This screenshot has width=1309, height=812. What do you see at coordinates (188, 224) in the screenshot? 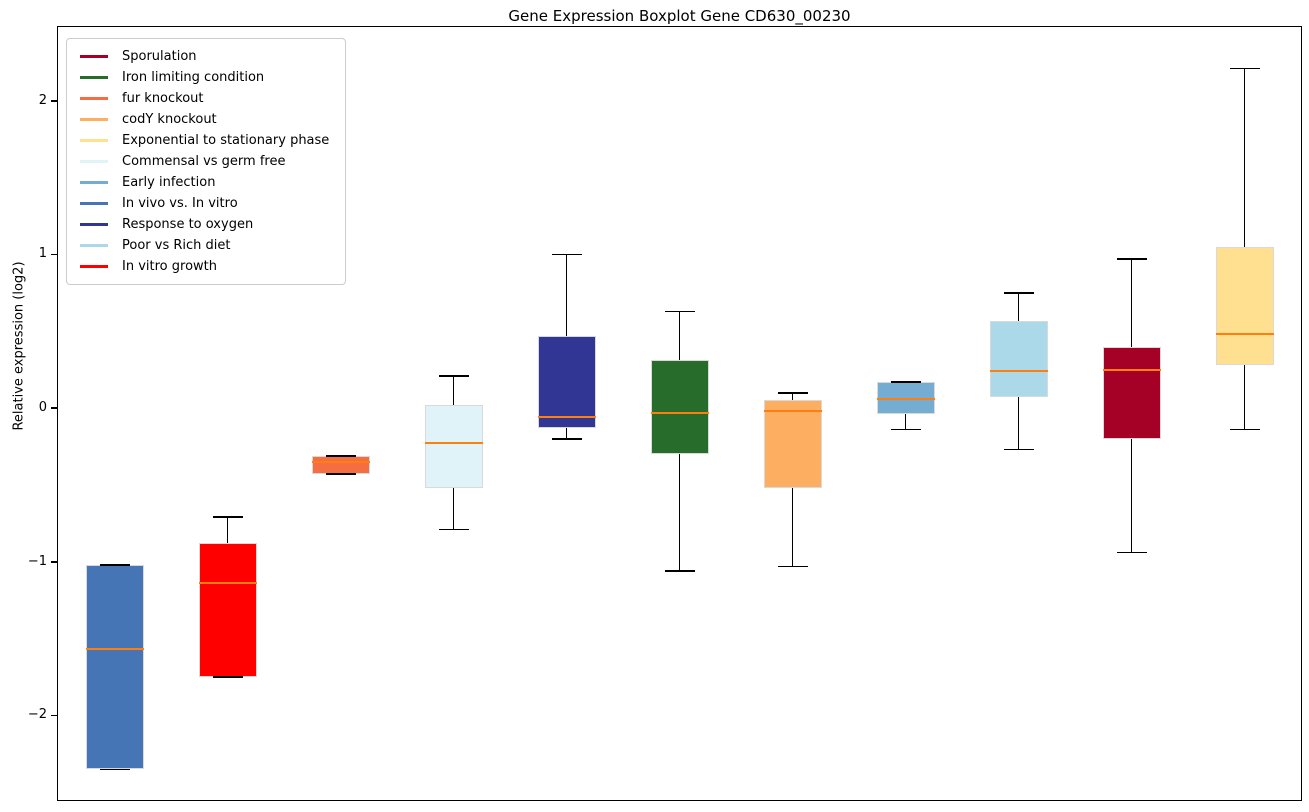
I see `legend-label: Response to oxygen` at bounding box center [188, 224].